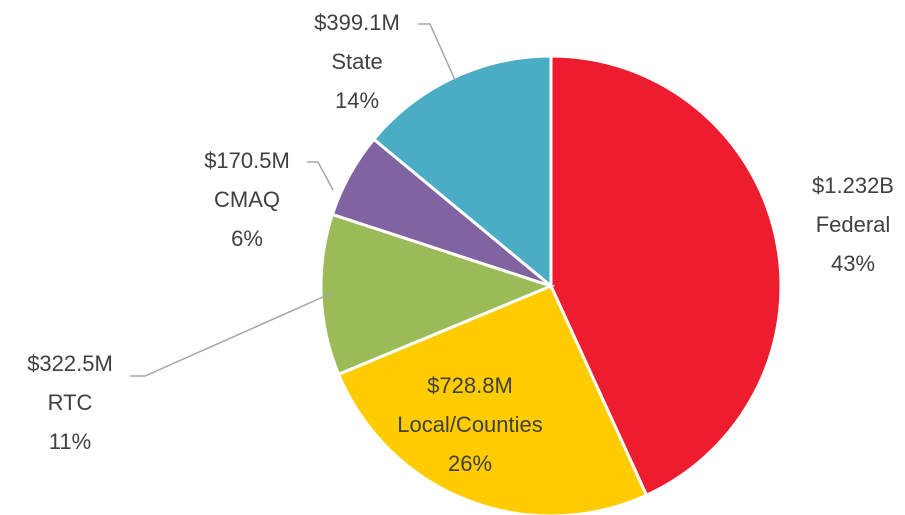 This screenshot has height=515, width=905. I want to click on category-label: CMAQ, so click(247, 199).